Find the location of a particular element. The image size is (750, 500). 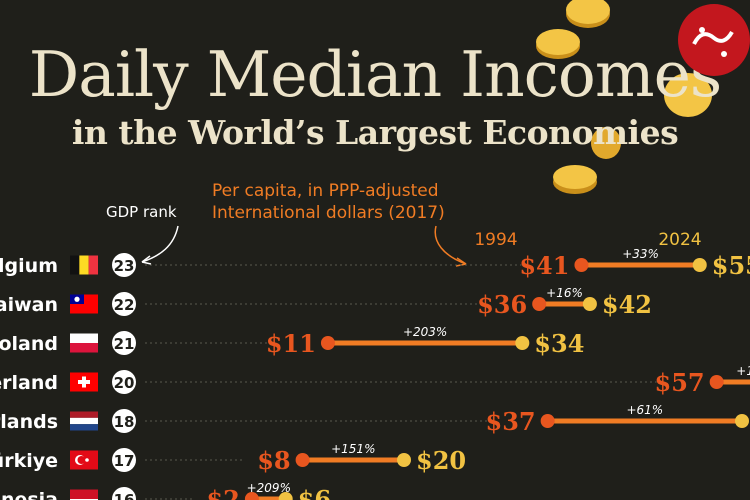

change-label: +15% is located at coordinates (743, 371).